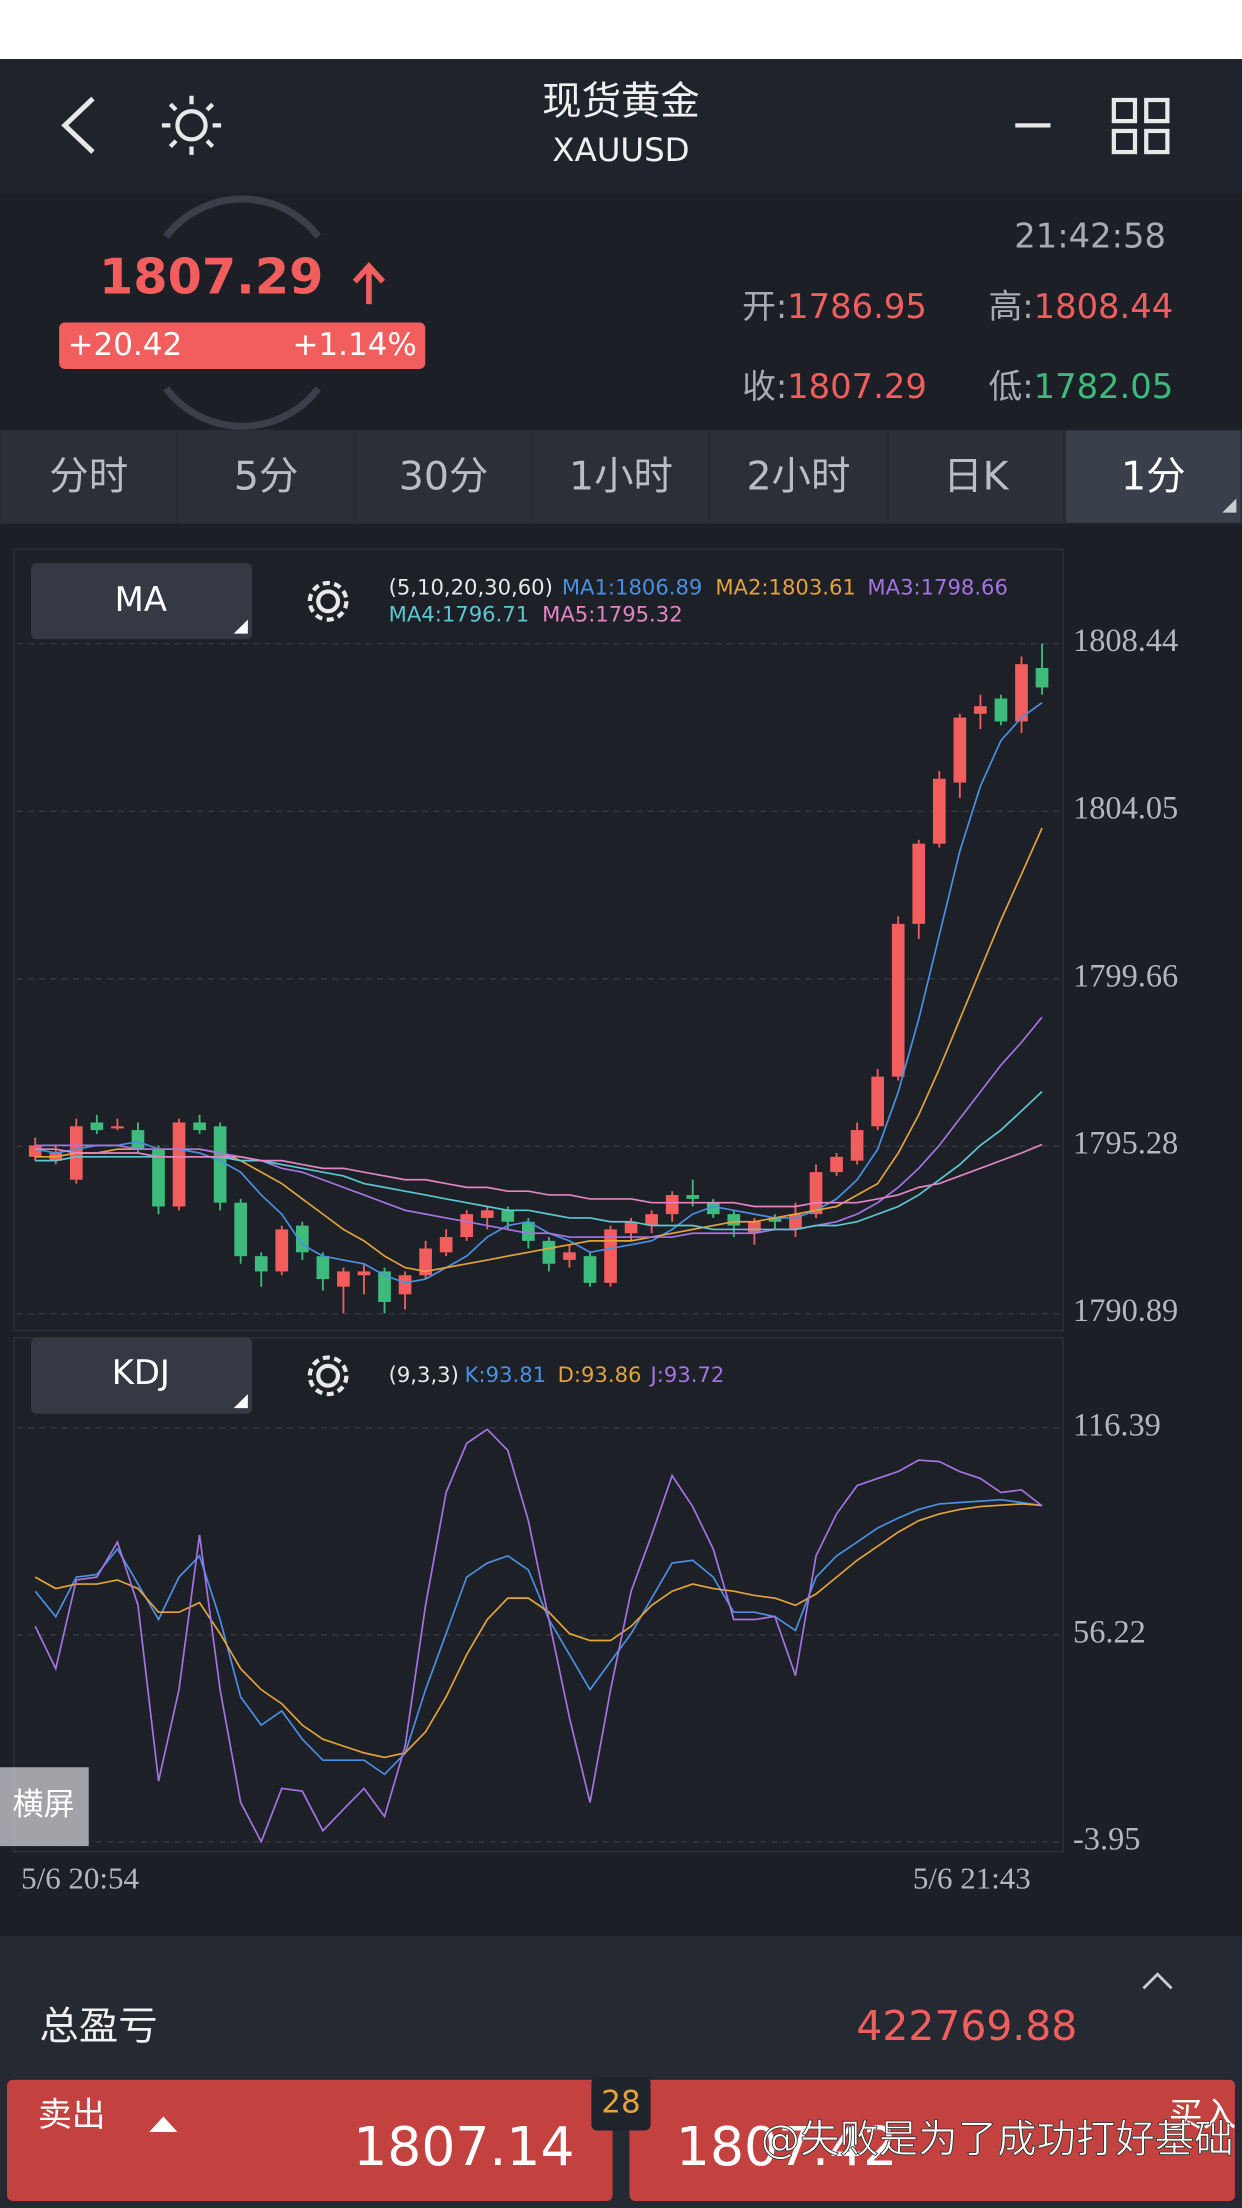  What do you see at coordinates (1125, 641) in the screenshot?
I see `y-tick-label: 1808.44` at bounding box center [1125, 641].